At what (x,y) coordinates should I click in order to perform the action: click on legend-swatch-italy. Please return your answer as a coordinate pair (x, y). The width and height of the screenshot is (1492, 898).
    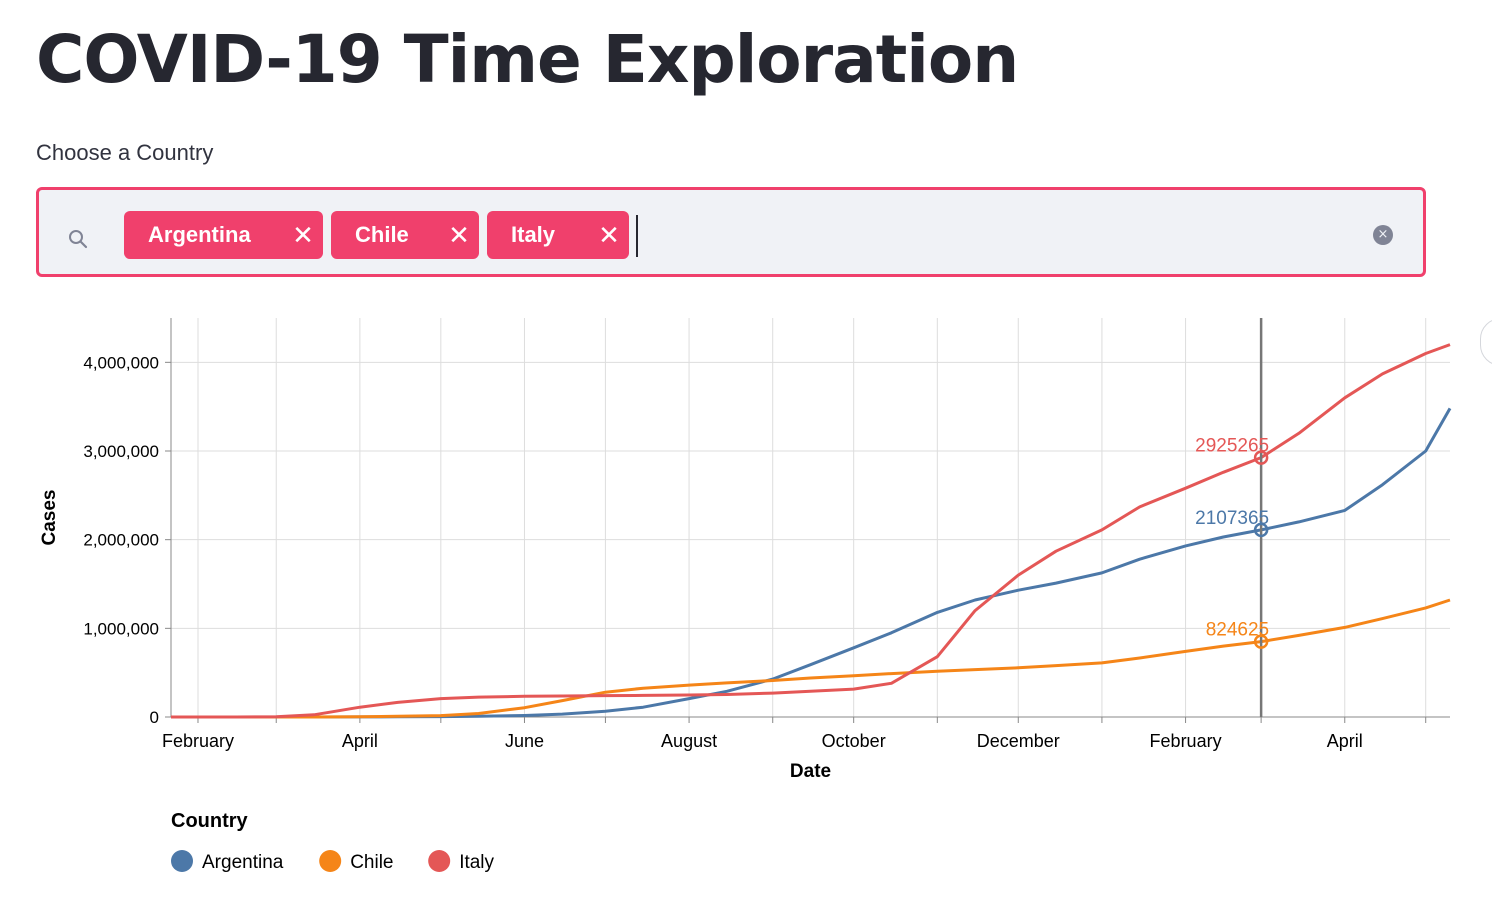
    Looking at the image, I should click on (439, 861).